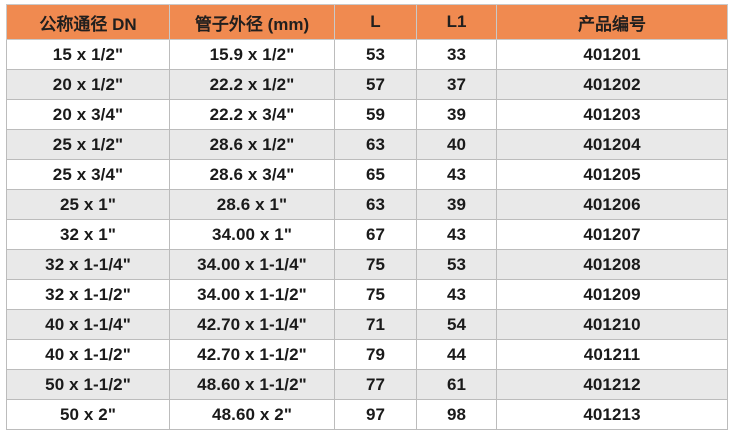 The width and height of the screenshot is (735, 430). I want to click on cell-nominal-diameter: 32 x 1", so click(88, 234).